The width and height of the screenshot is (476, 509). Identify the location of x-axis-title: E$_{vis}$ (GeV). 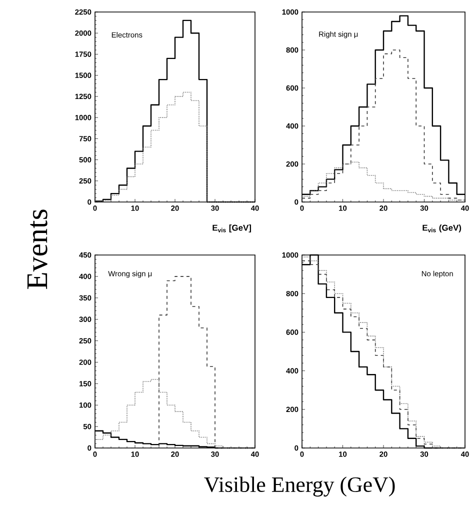
(442, 228).